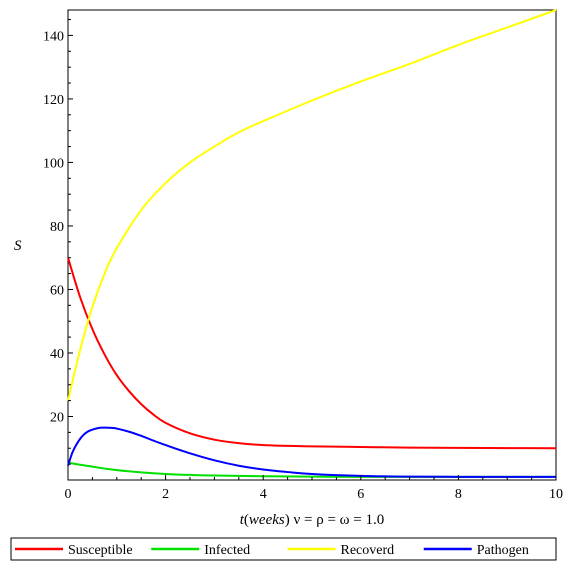 Image resolution: width=566 pixels, height=567 pixels. What do you see at coordinates (267, 520) in the screenshot?
I see `x-axis-unit: weeks` at bounding box center [267, 520].